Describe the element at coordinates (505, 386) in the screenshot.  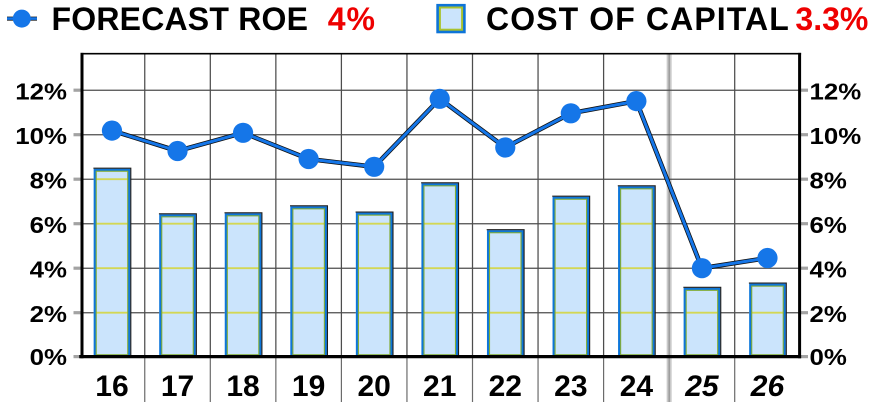
I see `svg-text: 22` at that location.